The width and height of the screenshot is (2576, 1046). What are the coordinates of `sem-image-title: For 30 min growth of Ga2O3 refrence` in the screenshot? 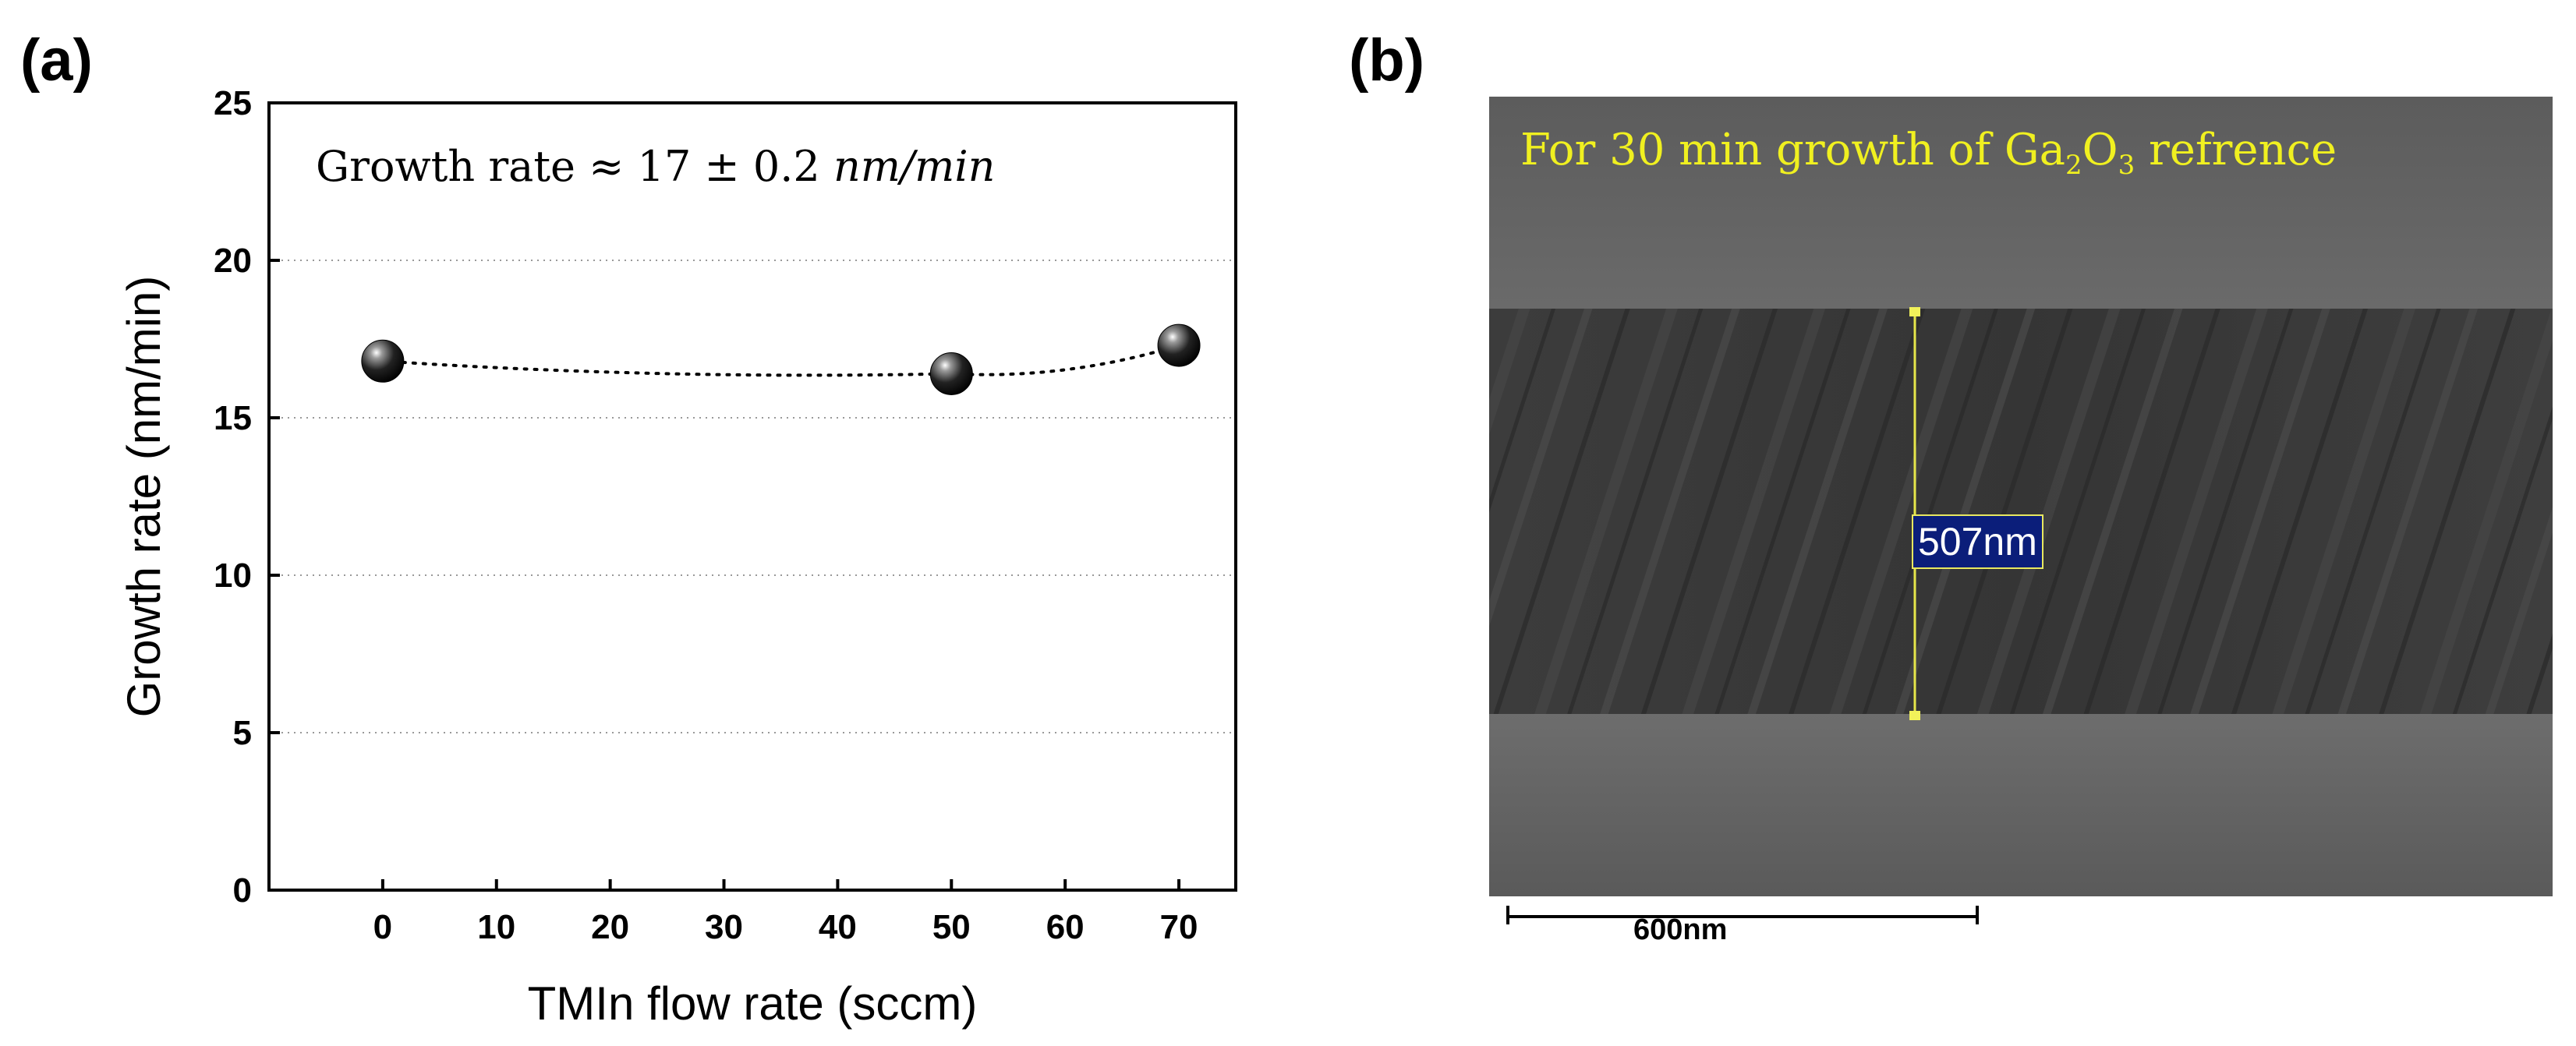 It's located at (1928, 153).